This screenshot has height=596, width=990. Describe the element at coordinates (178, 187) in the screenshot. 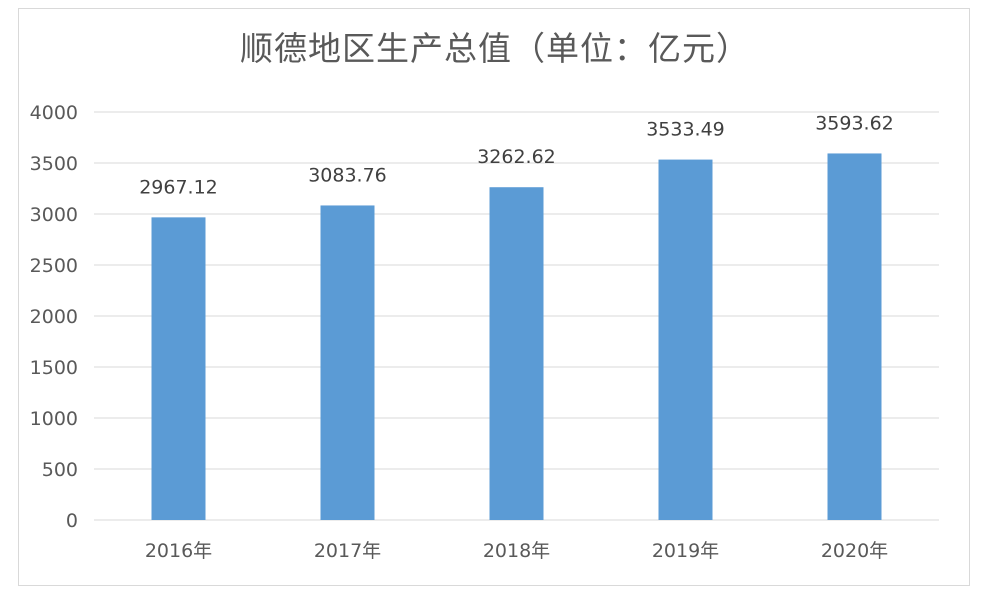

I see `data-label: 2967.12` at that location.